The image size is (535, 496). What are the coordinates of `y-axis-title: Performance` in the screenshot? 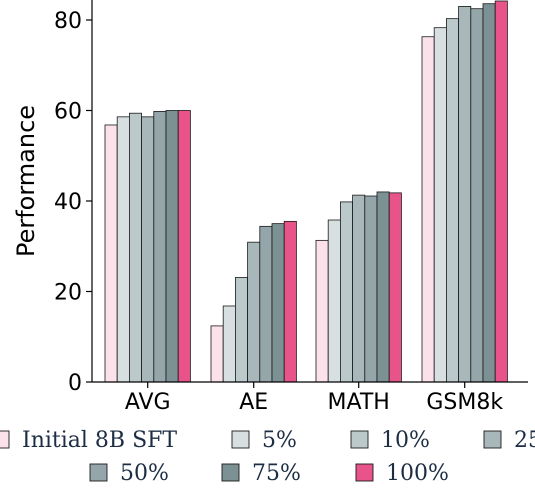 It's located at (26, 181).